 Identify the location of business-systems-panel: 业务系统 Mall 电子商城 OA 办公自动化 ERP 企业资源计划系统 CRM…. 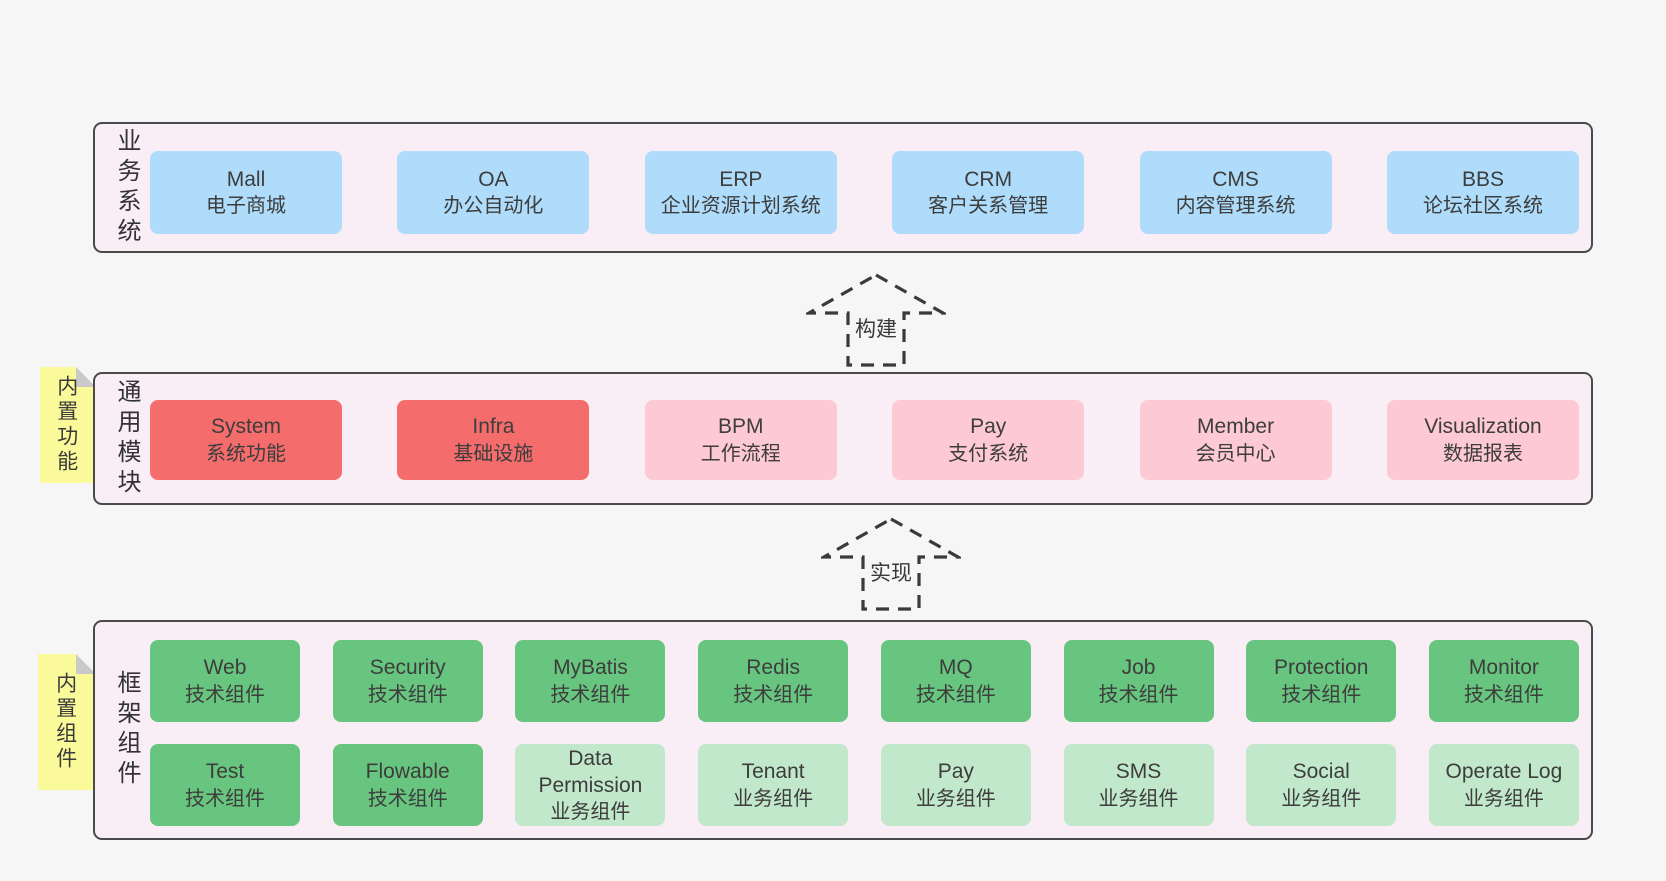
(843, 187).